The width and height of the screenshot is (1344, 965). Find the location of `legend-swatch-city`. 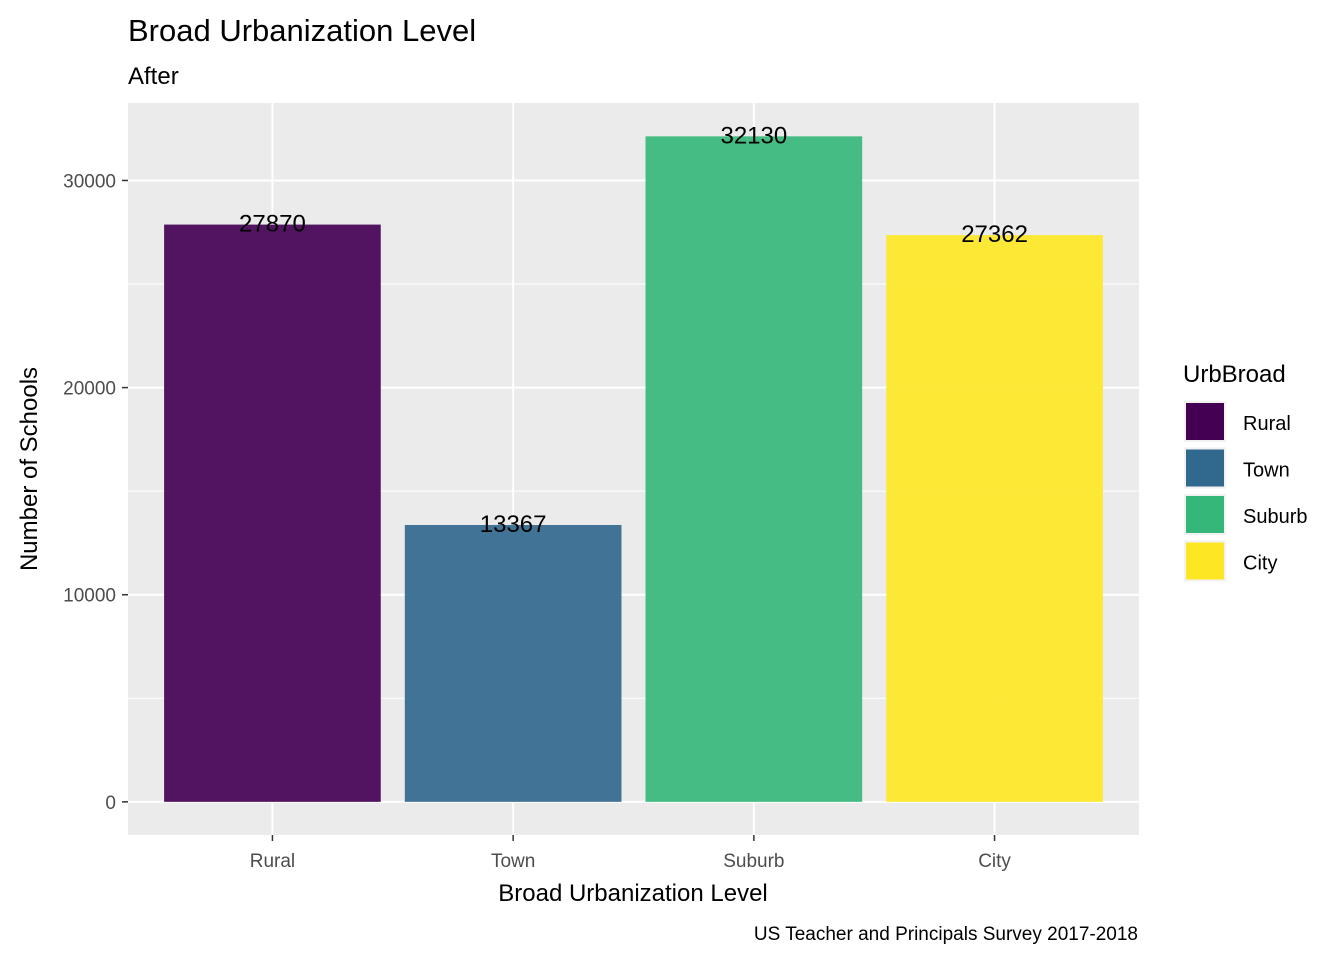

legend-swatch-city is located at coordinates (1205, 561).